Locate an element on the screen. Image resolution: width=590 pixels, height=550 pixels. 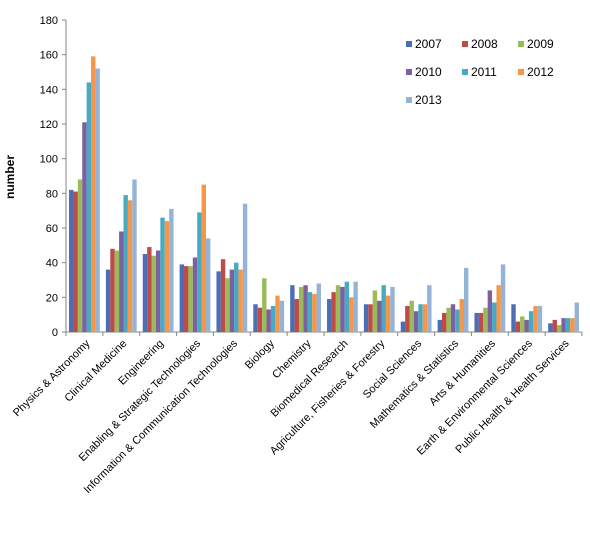
legend-swatch-2010 is located at coordinates (409, 72).